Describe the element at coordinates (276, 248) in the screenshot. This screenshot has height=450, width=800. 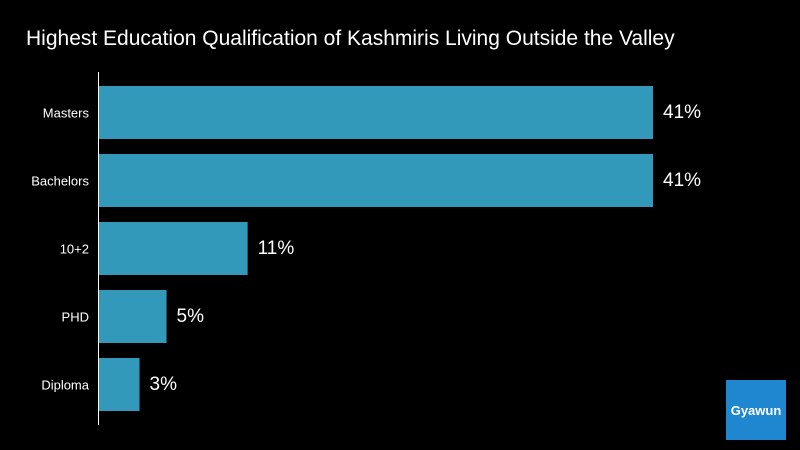
I see `value-label: 11%` at that location.